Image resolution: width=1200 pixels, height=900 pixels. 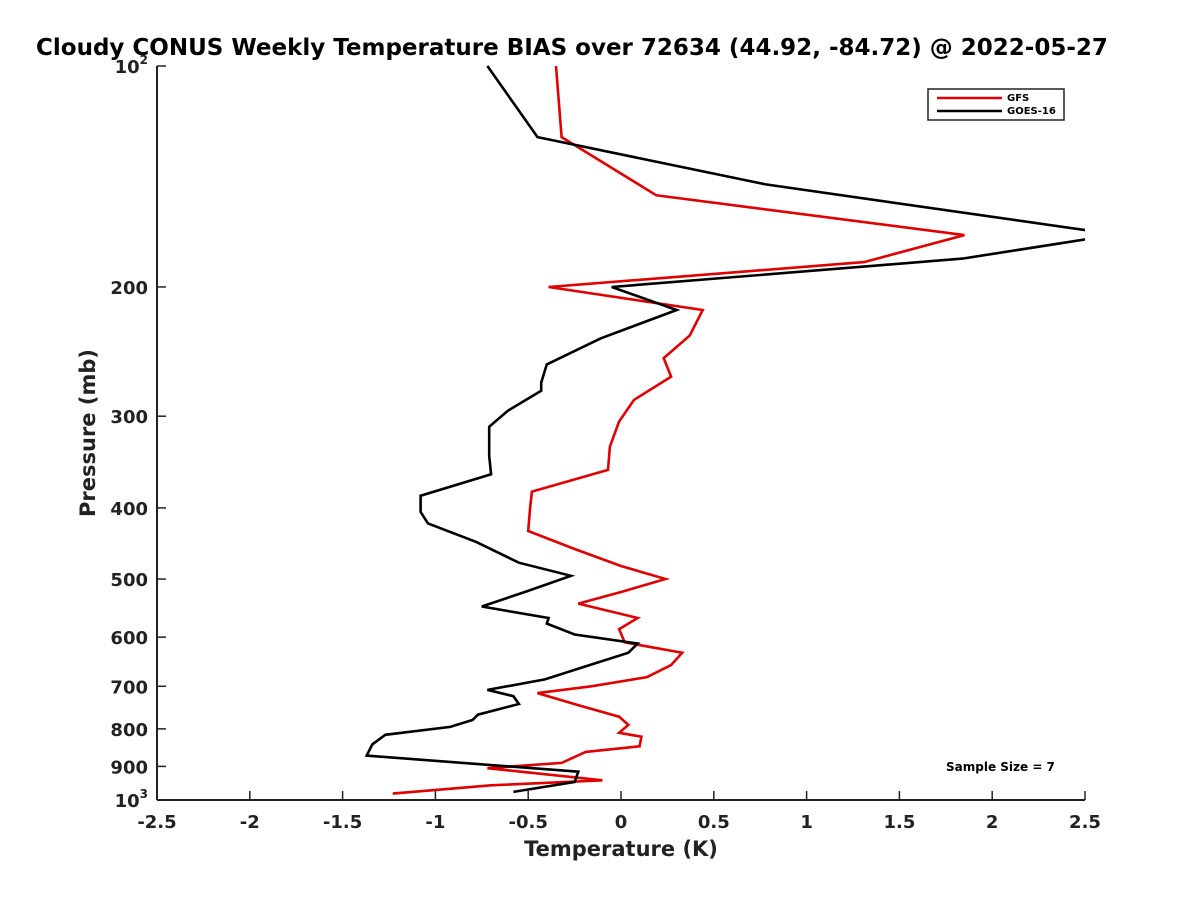 I want to click on y-tick-label: 10², so click(x=131, y=65).